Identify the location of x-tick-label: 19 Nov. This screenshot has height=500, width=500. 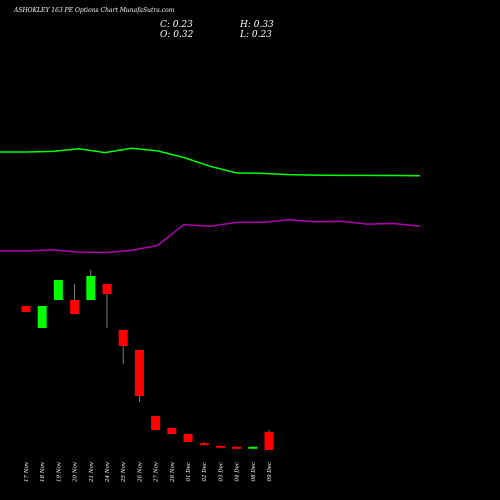
(59, 471).